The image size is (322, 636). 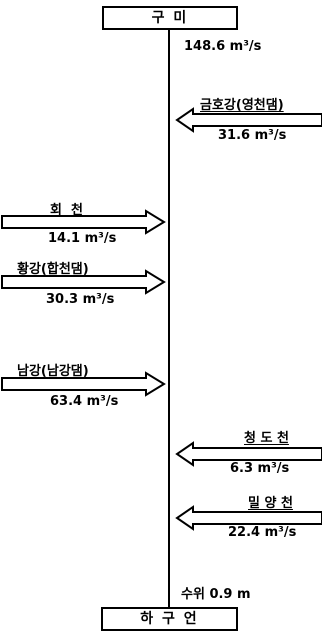 I want to click on inflow-name-namgang: 남강(남강댐), so click(x=53, y=371).